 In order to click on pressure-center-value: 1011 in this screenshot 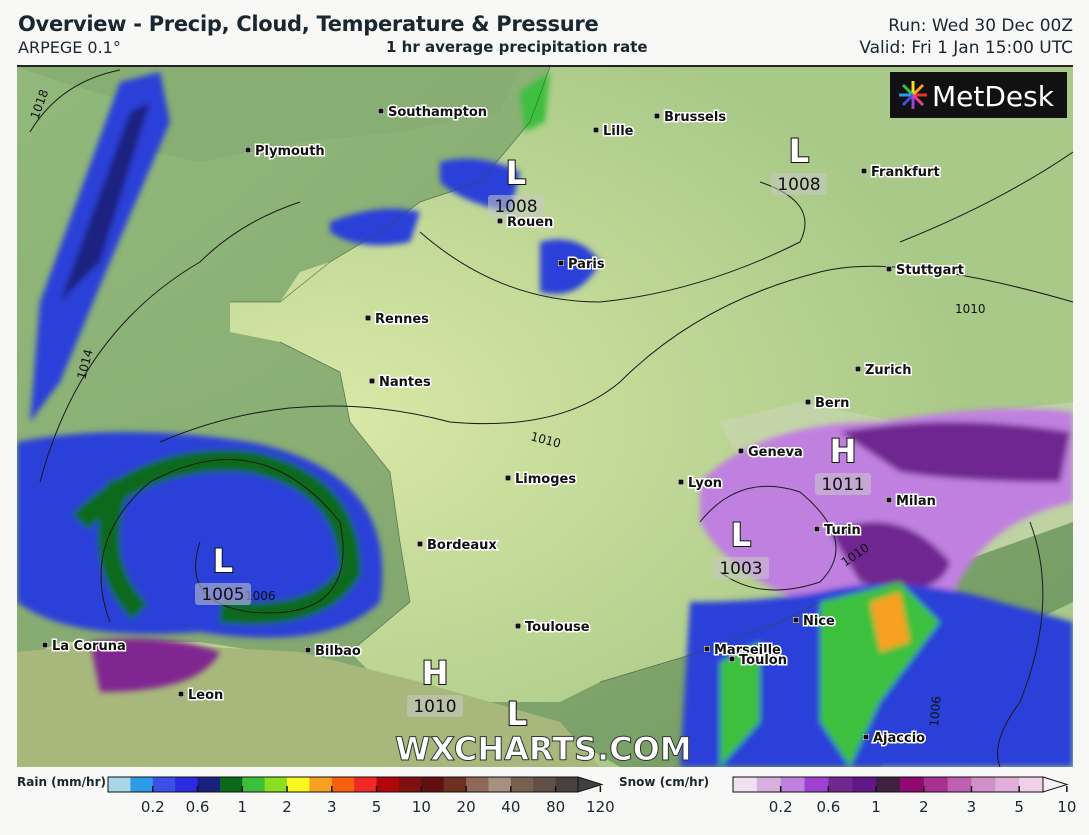, I will do `click(842, 485)`.